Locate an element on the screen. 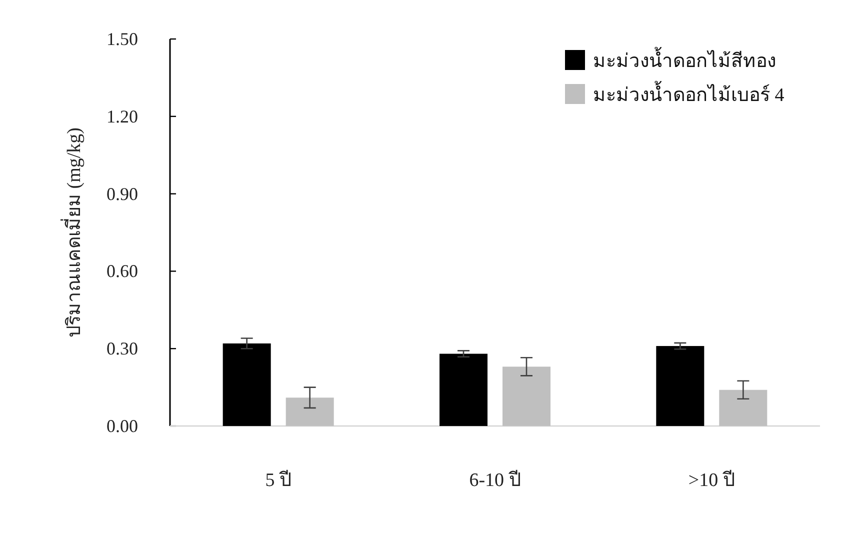 This screenshot has height=549, width=842. x-tick-label: >10 ปี is located at coordinates (711, 480).